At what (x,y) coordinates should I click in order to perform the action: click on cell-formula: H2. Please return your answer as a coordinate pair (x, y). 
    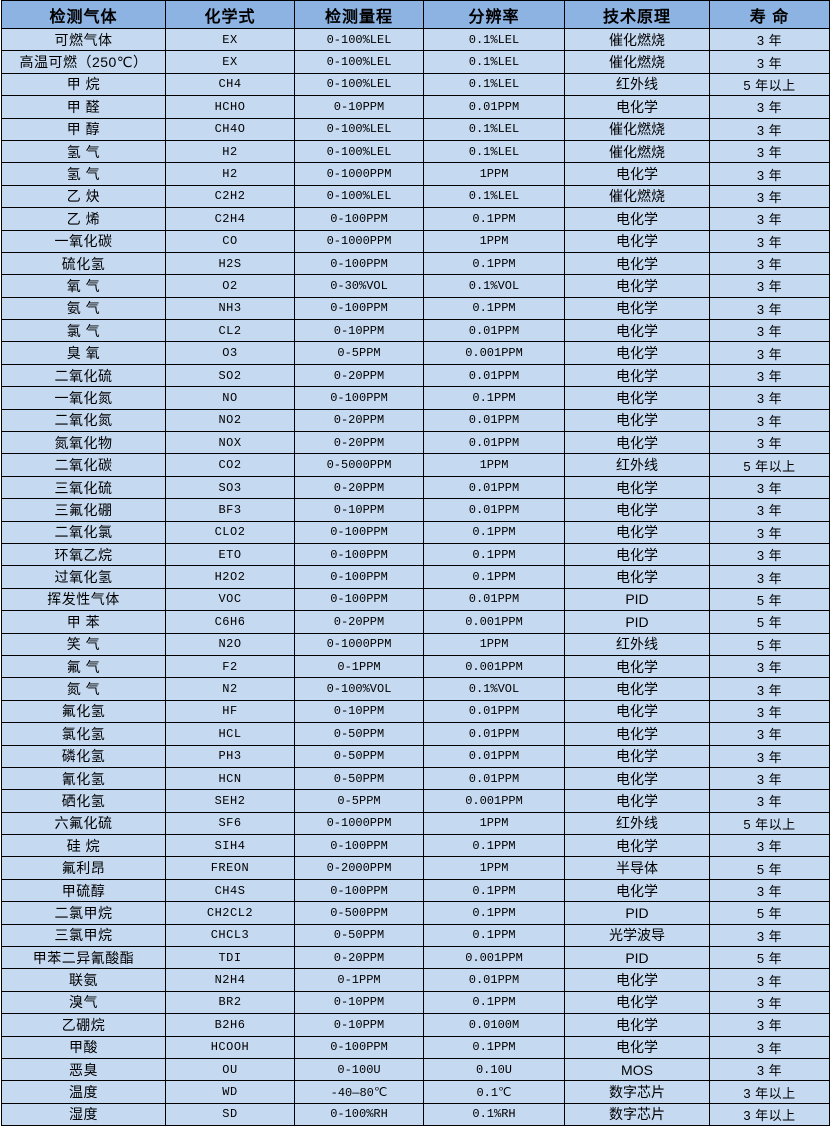
    Looking at the image, I should click on (230, 174).